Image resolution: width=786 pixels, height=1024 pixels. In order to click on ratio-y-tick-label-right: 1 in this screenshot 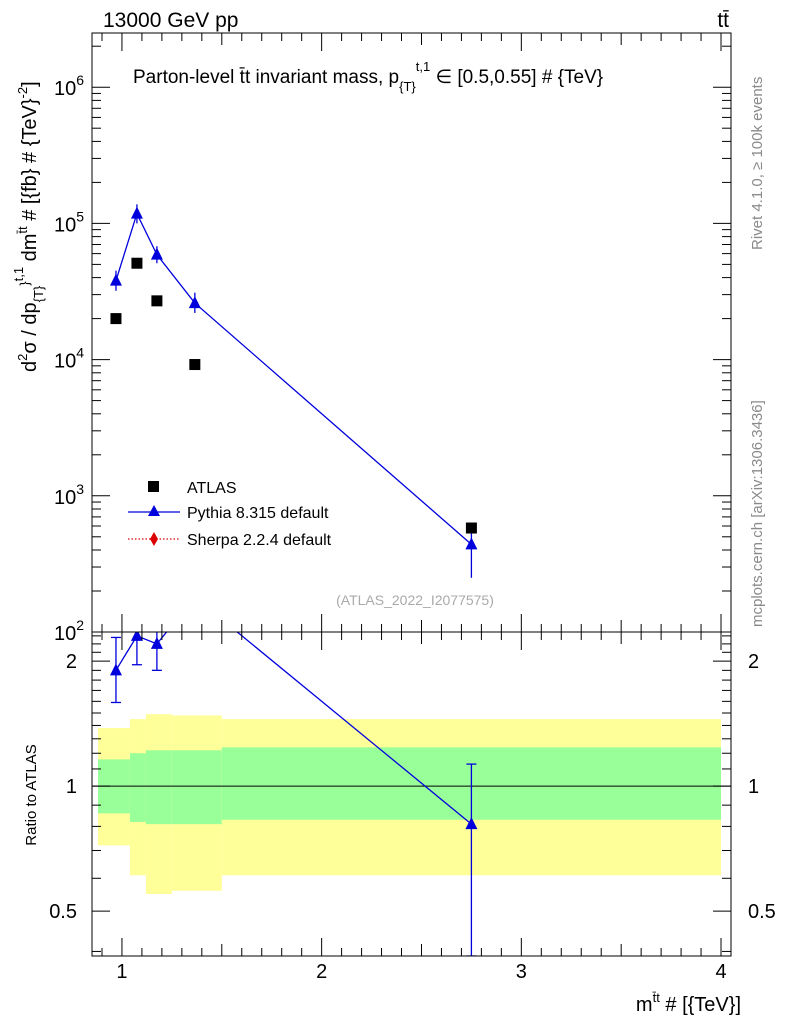, I will do `click(753, 787)`.